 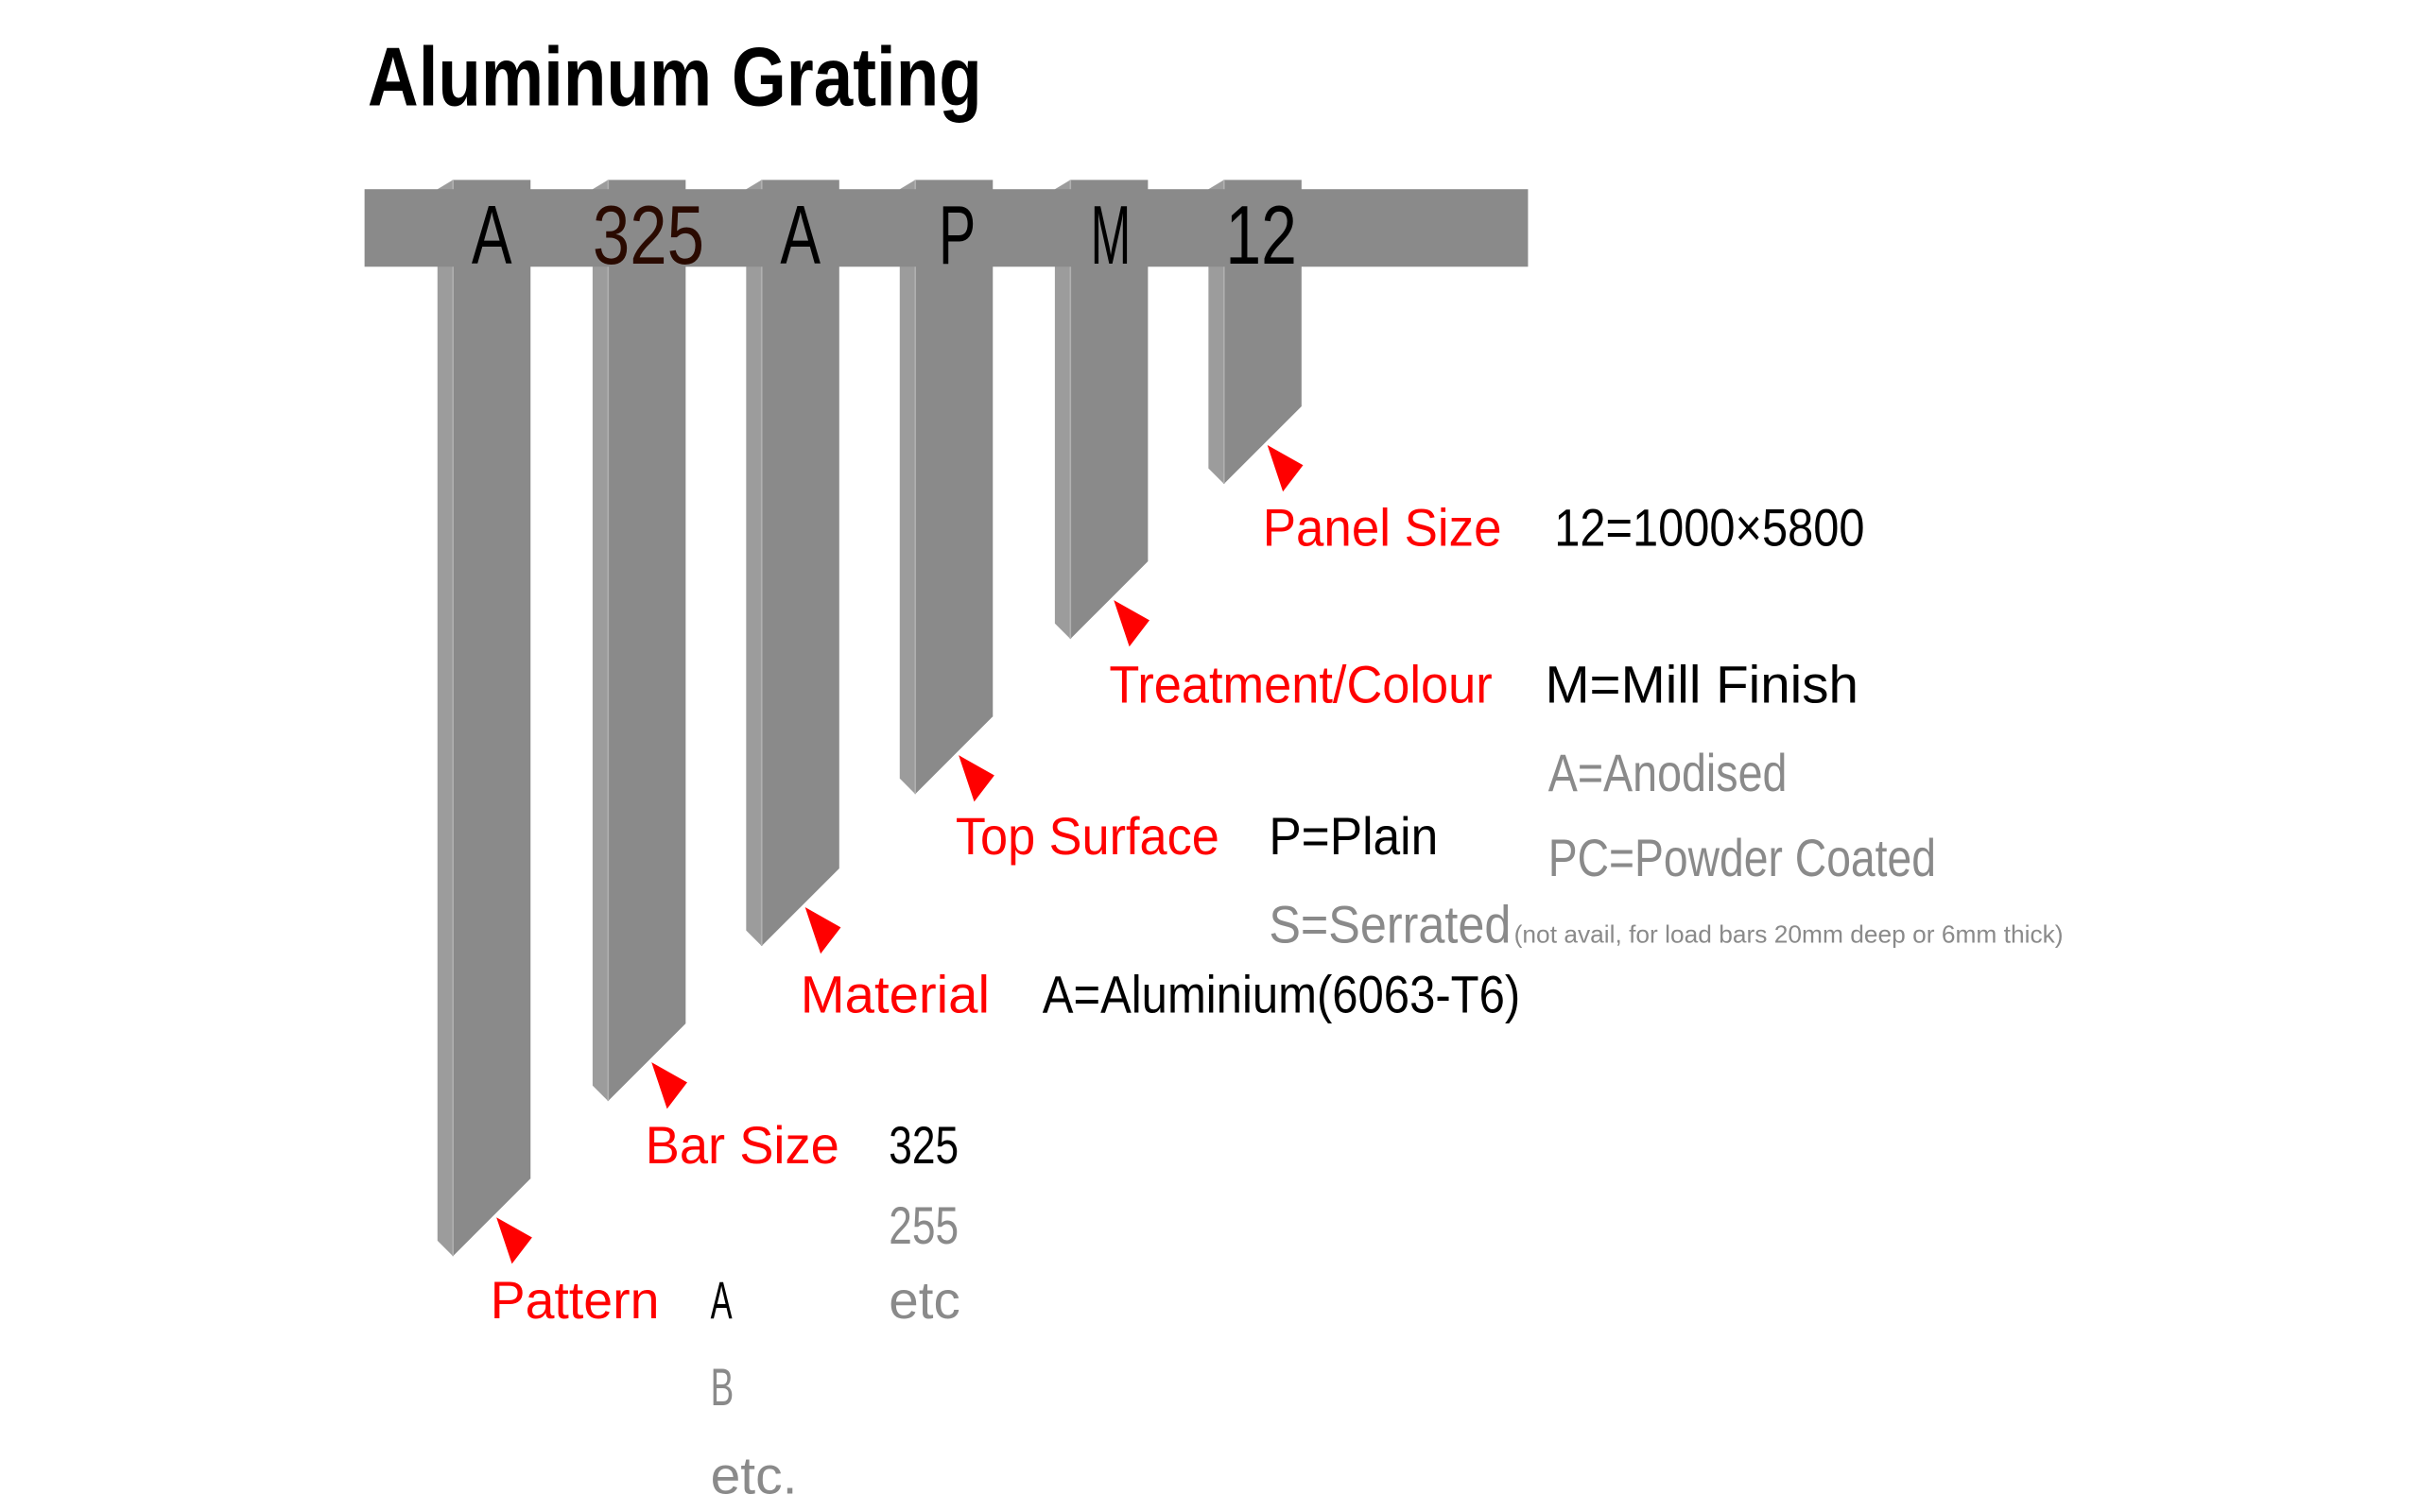 I want to click on pattern-label: Pattern, so click(x=575, y=1300).